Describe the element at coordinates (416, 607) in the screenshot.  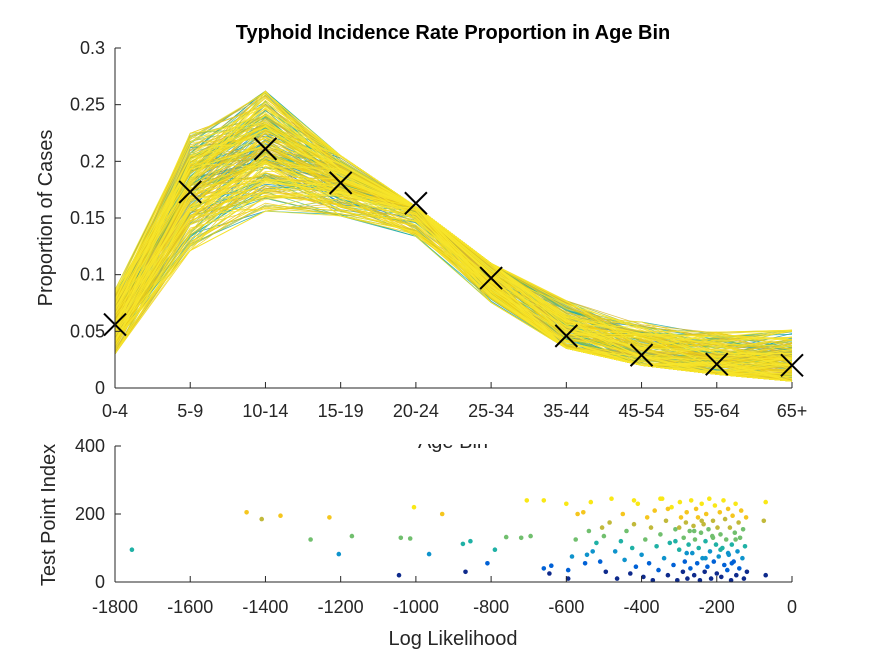
I see `x-tick-label: -1000` at that location.